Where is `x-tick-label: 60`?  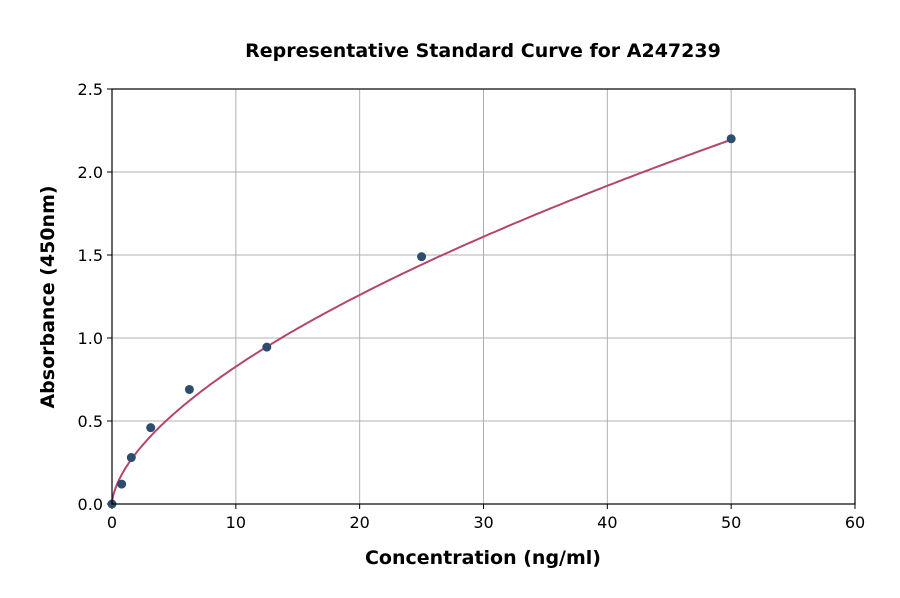
x-tick-label: 60 is located at coordinates (855, 522).